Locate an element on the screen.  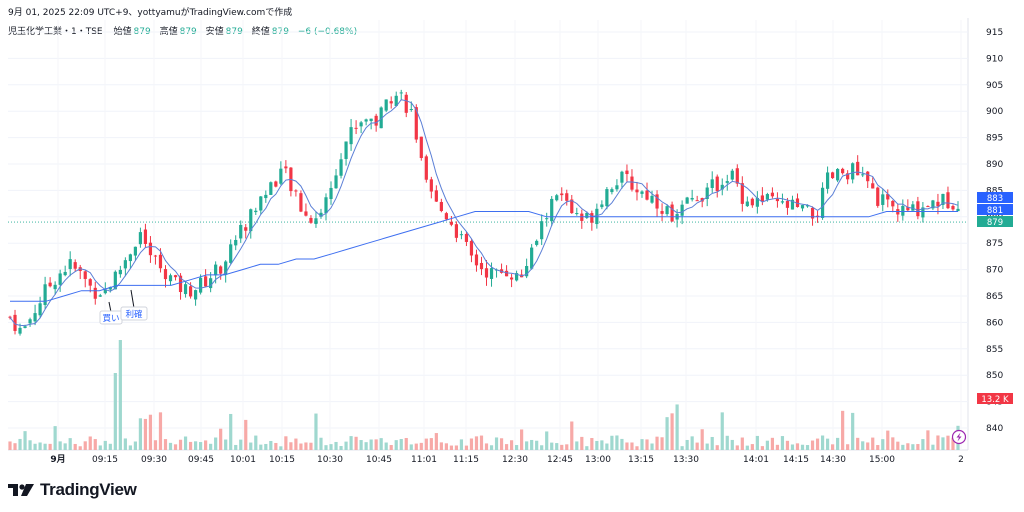
x-tick-label: 10:30 is located at coordinates (330, 460).